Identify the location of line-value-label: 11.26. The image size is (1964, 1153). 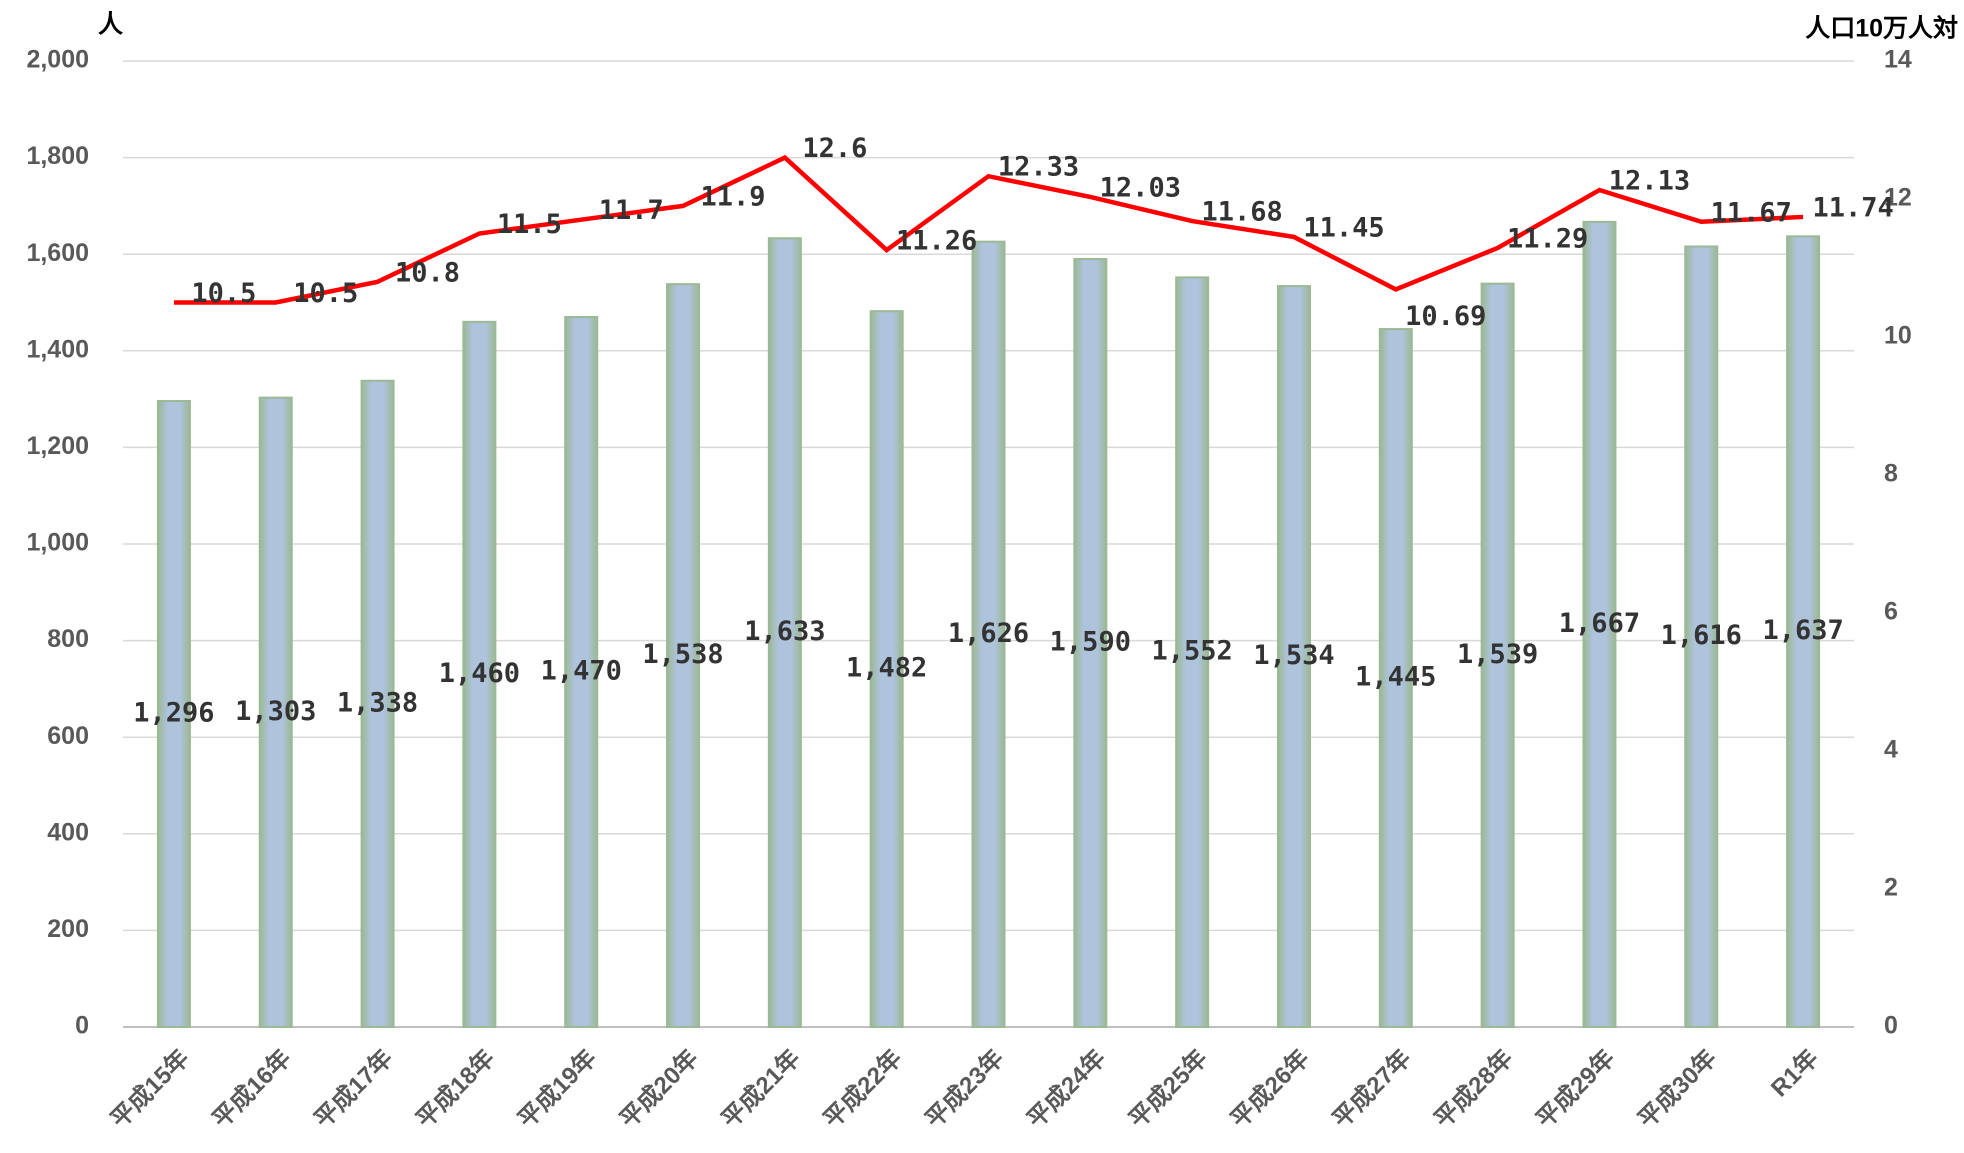
(936, 241).